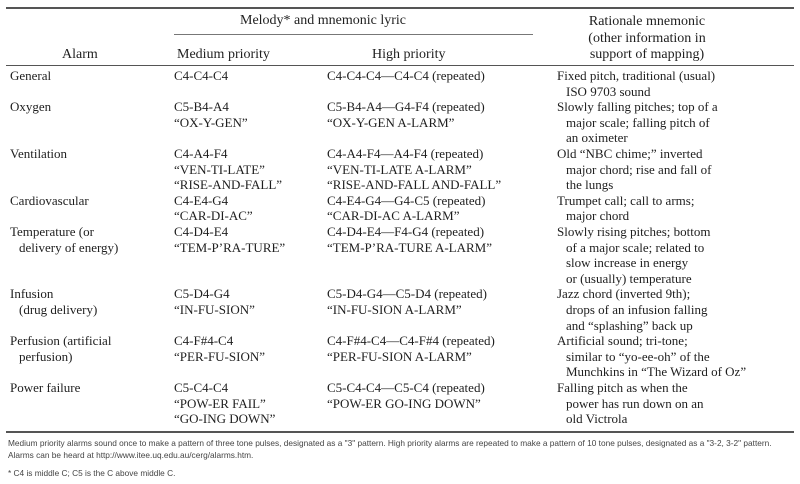 This screenshot has width=800, height=484. What do you see at coordinates (635, 247) in the screenshot?
I see `cell-line: of a major scale; related to` at bounding box center [635, 247].